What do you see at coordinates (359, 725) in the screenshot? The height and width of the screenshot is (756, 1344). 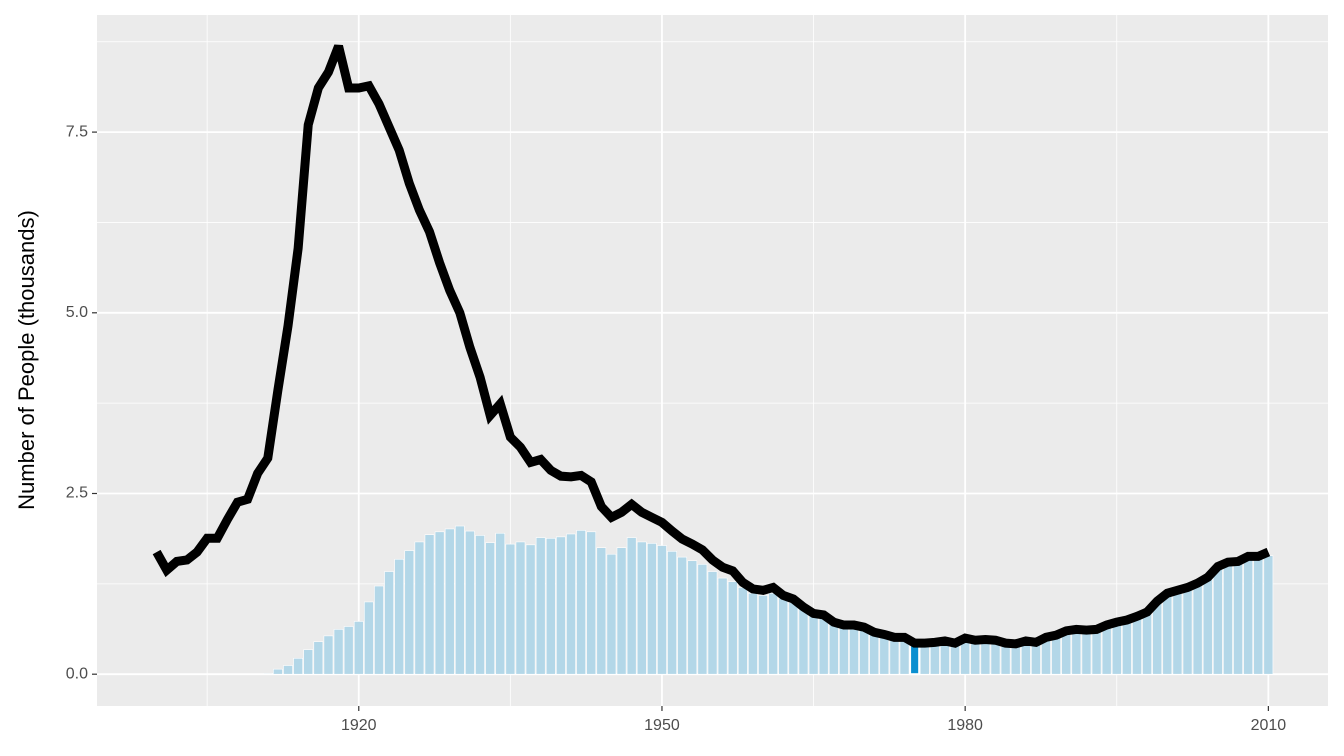 I see `x-tick-label: 1920` at bounding box center [359, 725].